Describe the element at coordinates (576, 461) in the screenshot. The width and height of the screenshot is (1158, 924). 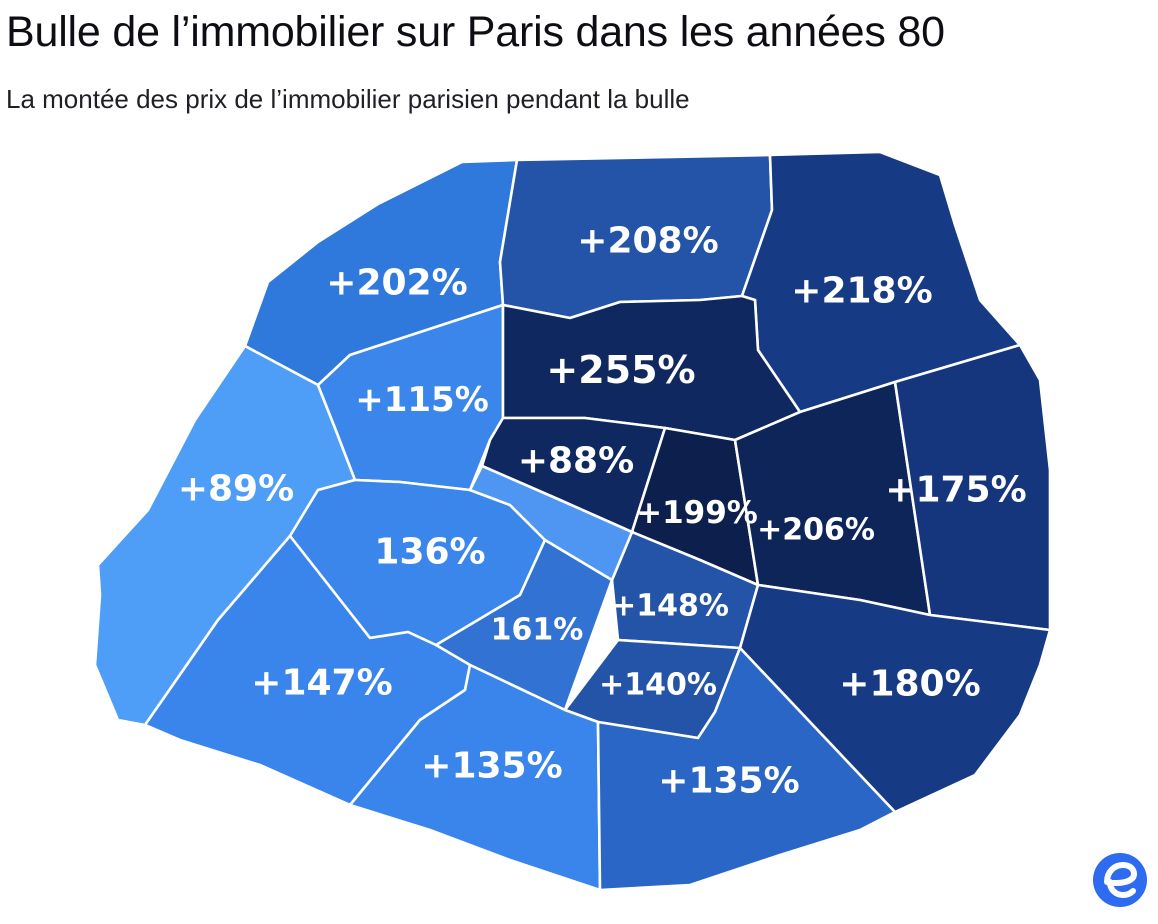
I see `district-label-centre-2: +88%` at that location.